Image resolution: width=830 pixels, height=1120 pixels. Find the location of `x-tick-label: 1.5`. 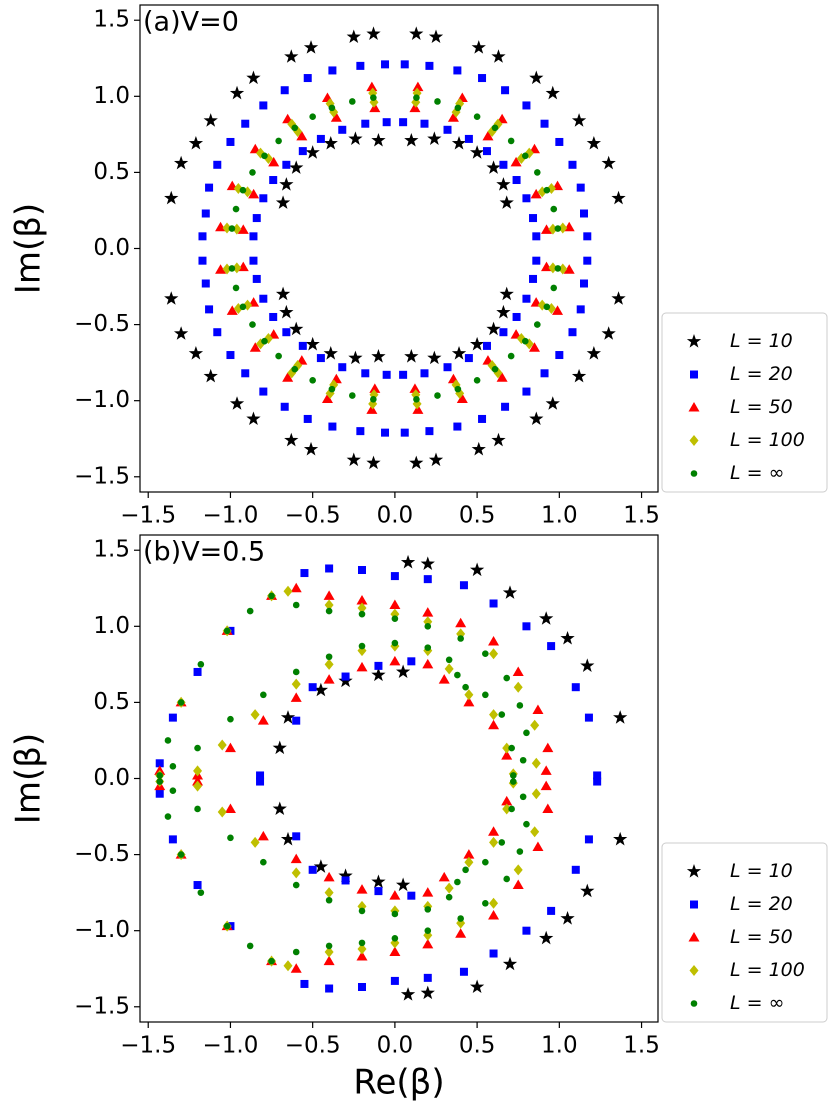

x-tick-label: 1.5 is located at coordinates (641, 1046).